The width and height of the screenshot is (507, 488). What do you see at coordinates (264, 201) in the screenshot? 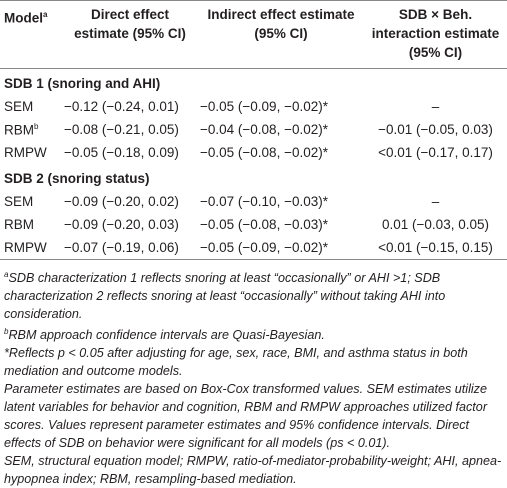
I see `value-cell: −0.07 (−0.10, −0.03)*` at bounding box center [264, 201].